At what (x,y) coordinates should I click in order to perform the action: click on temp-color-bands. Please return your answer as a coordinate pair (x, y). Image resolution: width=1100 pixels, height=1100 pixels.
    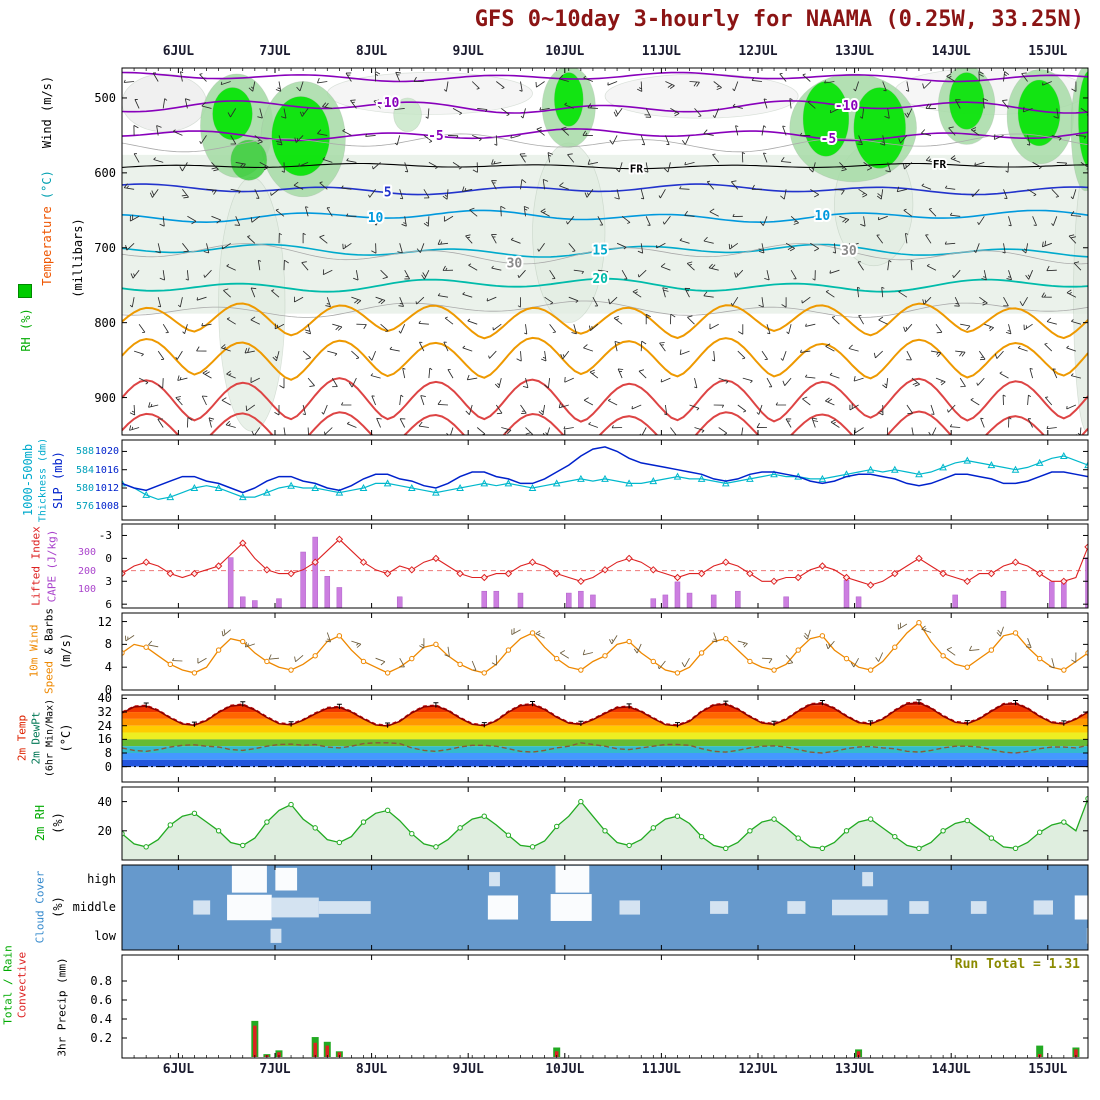
    Looking at the image, I should click on (605, 734).